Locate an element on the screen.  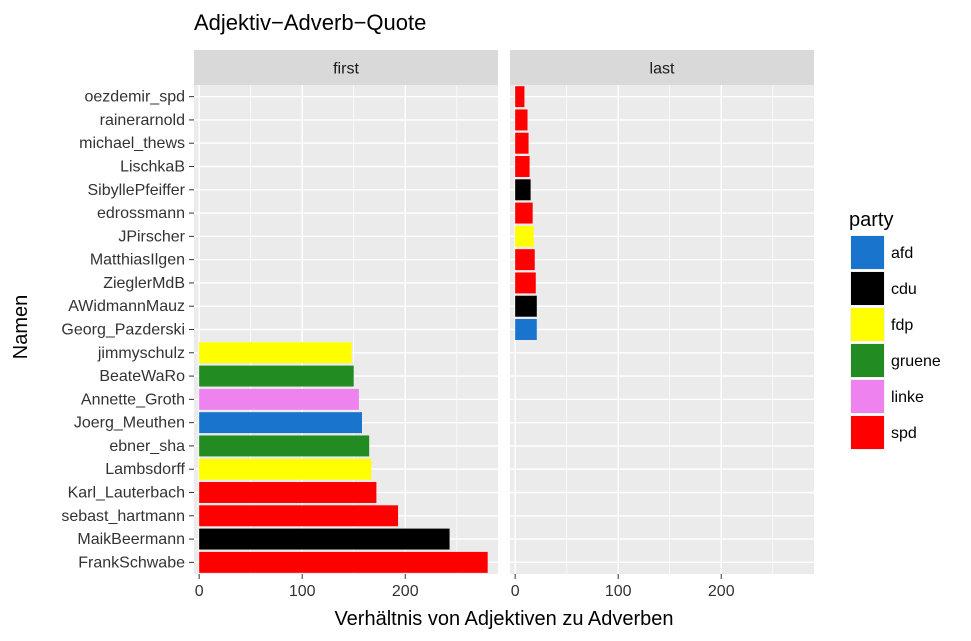
y-tick-label: ebner_sha is located at coordinates (147, 446).